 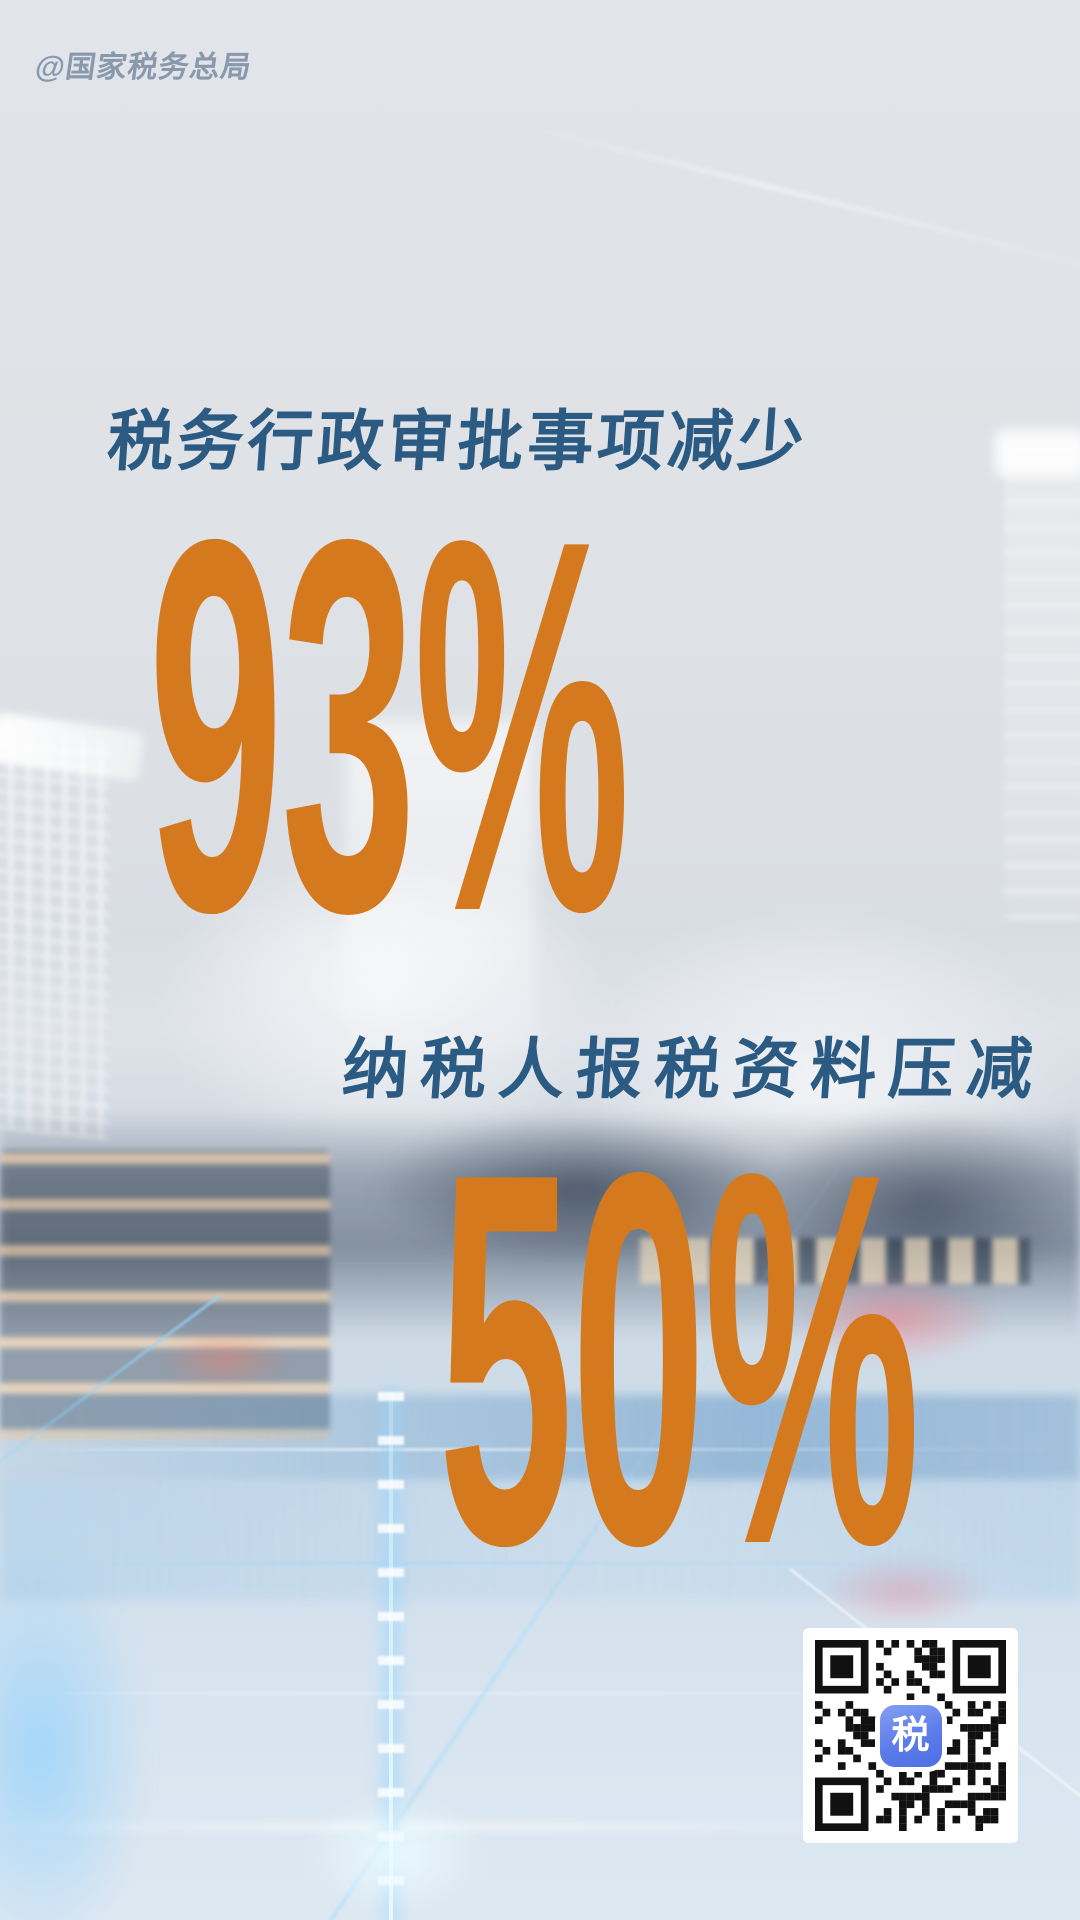 What do you see at coordinates (1037, 453) in the screenshot?
I see `city-tower-right-top` at bounding box center [1037, 453].